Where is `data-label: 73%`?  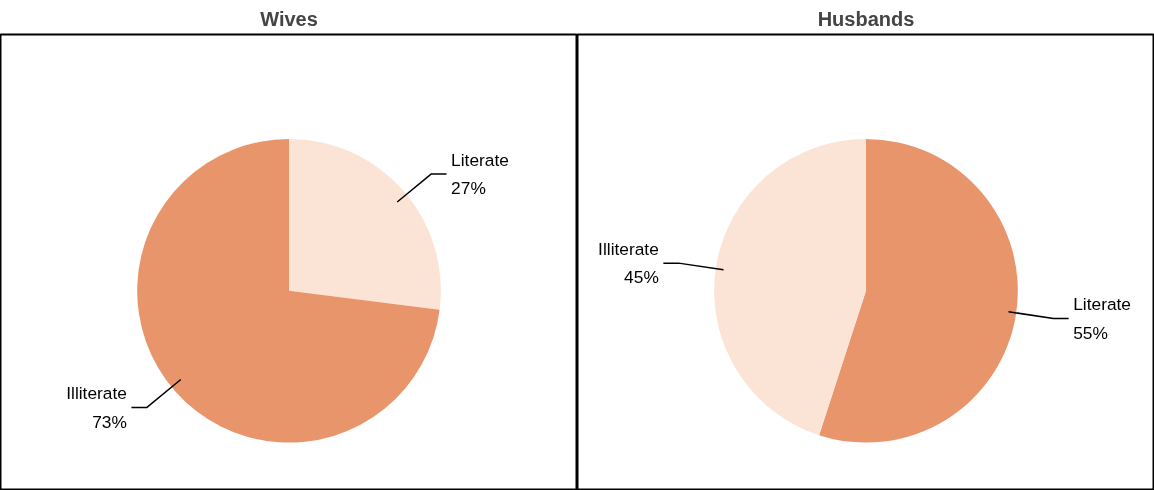
data-label: 73% is located at coordinates (109, 421).